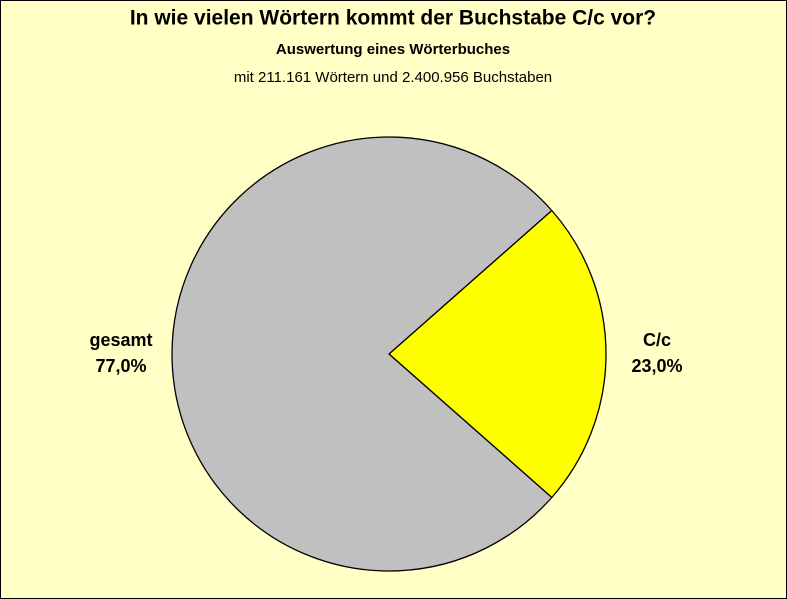  I want to click on pie-slice, so click(497, 354).